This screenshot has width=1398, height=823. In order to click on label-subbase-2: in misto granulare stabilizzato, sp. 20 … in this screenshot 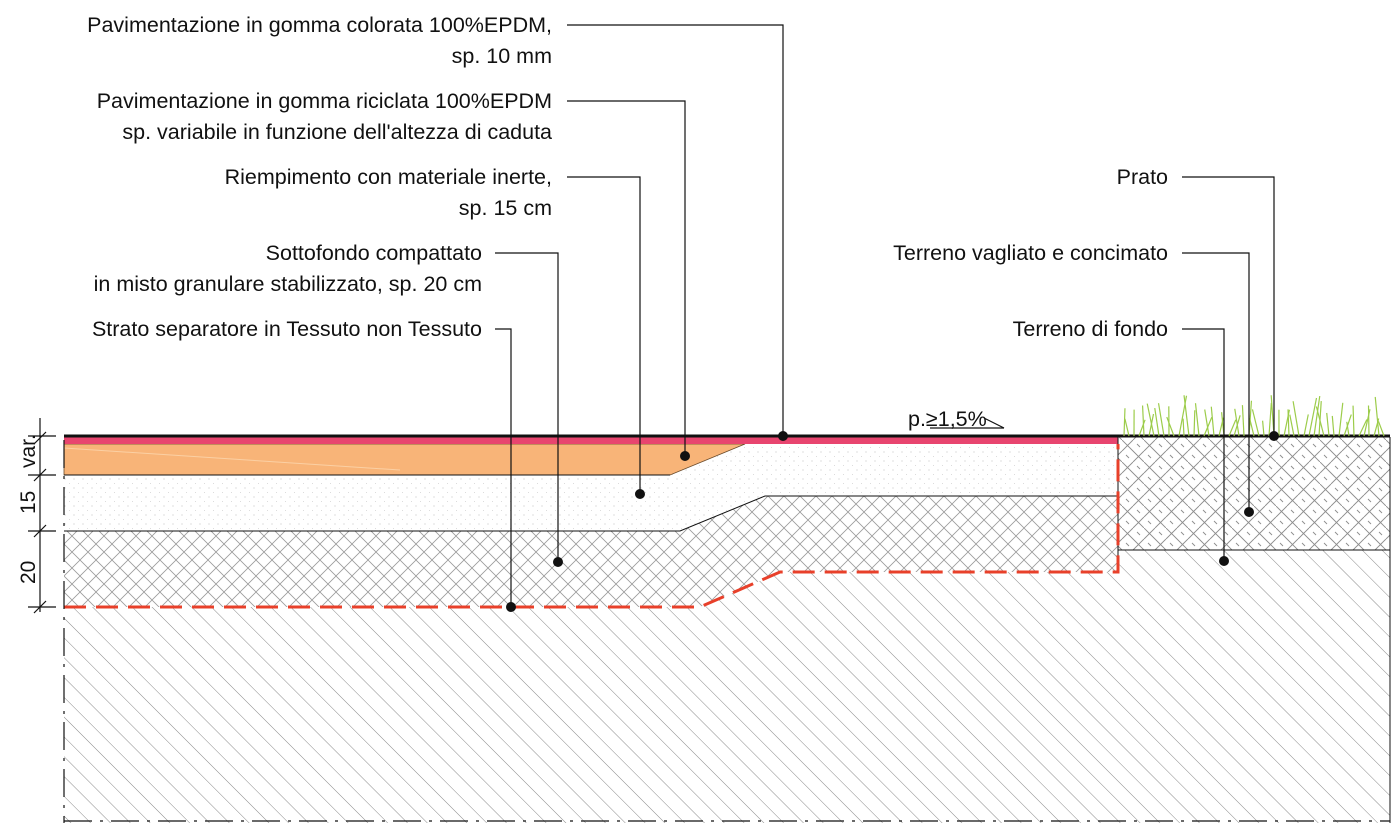, I will do `click(288, 284)`.